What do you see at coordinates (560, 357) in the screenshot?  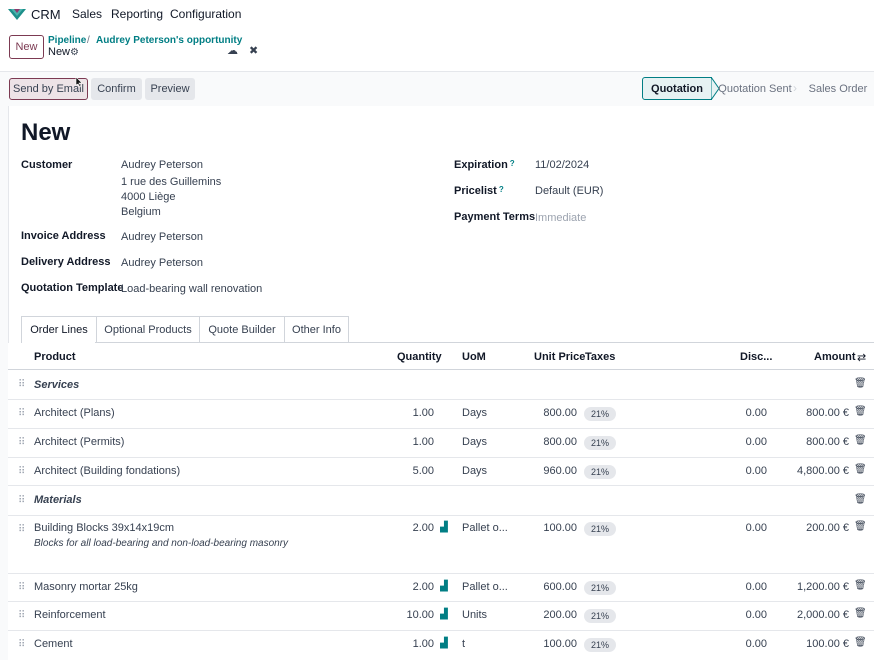 I see `col-unit-price: Unit Price` at bounding box center [560, 357].